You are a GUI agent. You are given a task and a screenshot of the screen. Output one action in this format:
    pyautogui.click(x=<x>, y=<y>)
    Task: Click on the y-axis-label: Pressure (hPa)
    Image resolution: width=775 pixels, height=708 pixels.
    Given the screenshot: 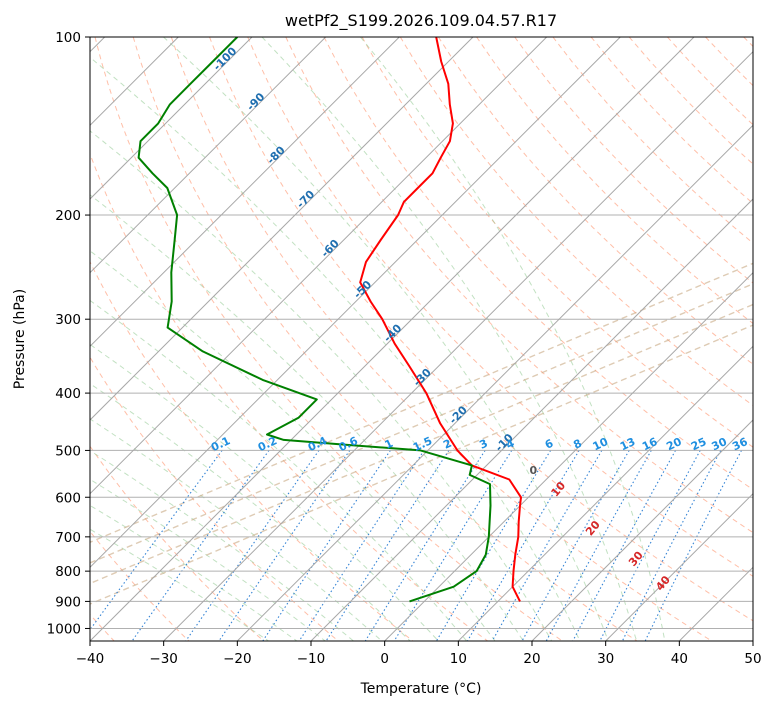 What is the action you would take?
    pyautogui.click(x=20, y=339)
    